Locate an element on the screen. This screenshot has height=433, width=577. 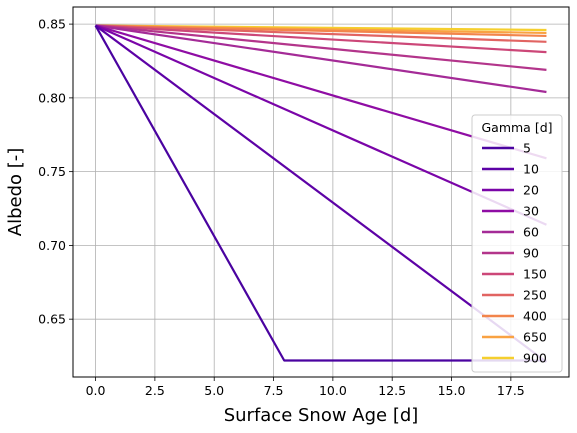
legend-item-10: 10 is located at coordinates (510, 169).